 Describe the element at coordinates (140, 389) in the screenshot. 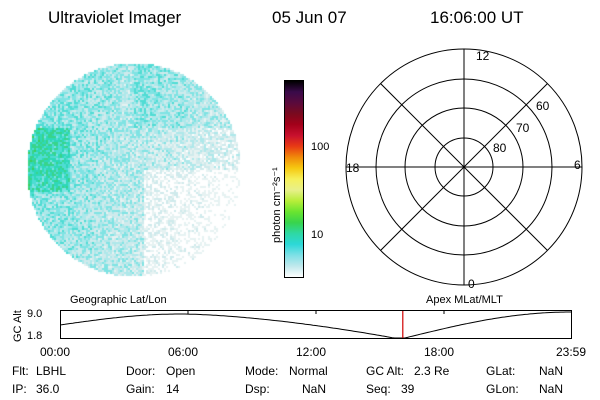

I see `gain-label: Gain:` at that location.